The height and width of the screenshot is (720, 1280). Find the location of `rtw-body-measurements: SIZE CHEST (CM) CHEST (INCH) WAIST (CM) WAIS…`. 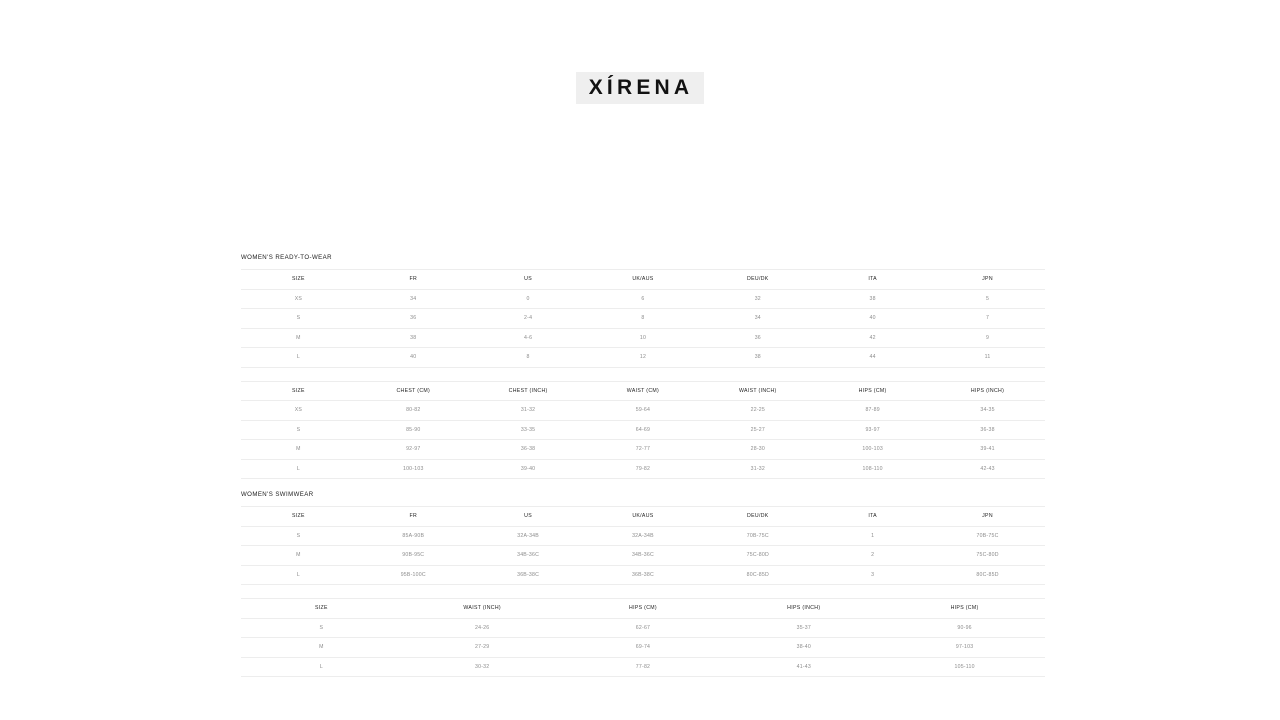

rtw-body-measurements: SIZE CHEST (CM) CHEST (INCH) WAIST (CM) WAIS… is located at coordinates (643, 430).